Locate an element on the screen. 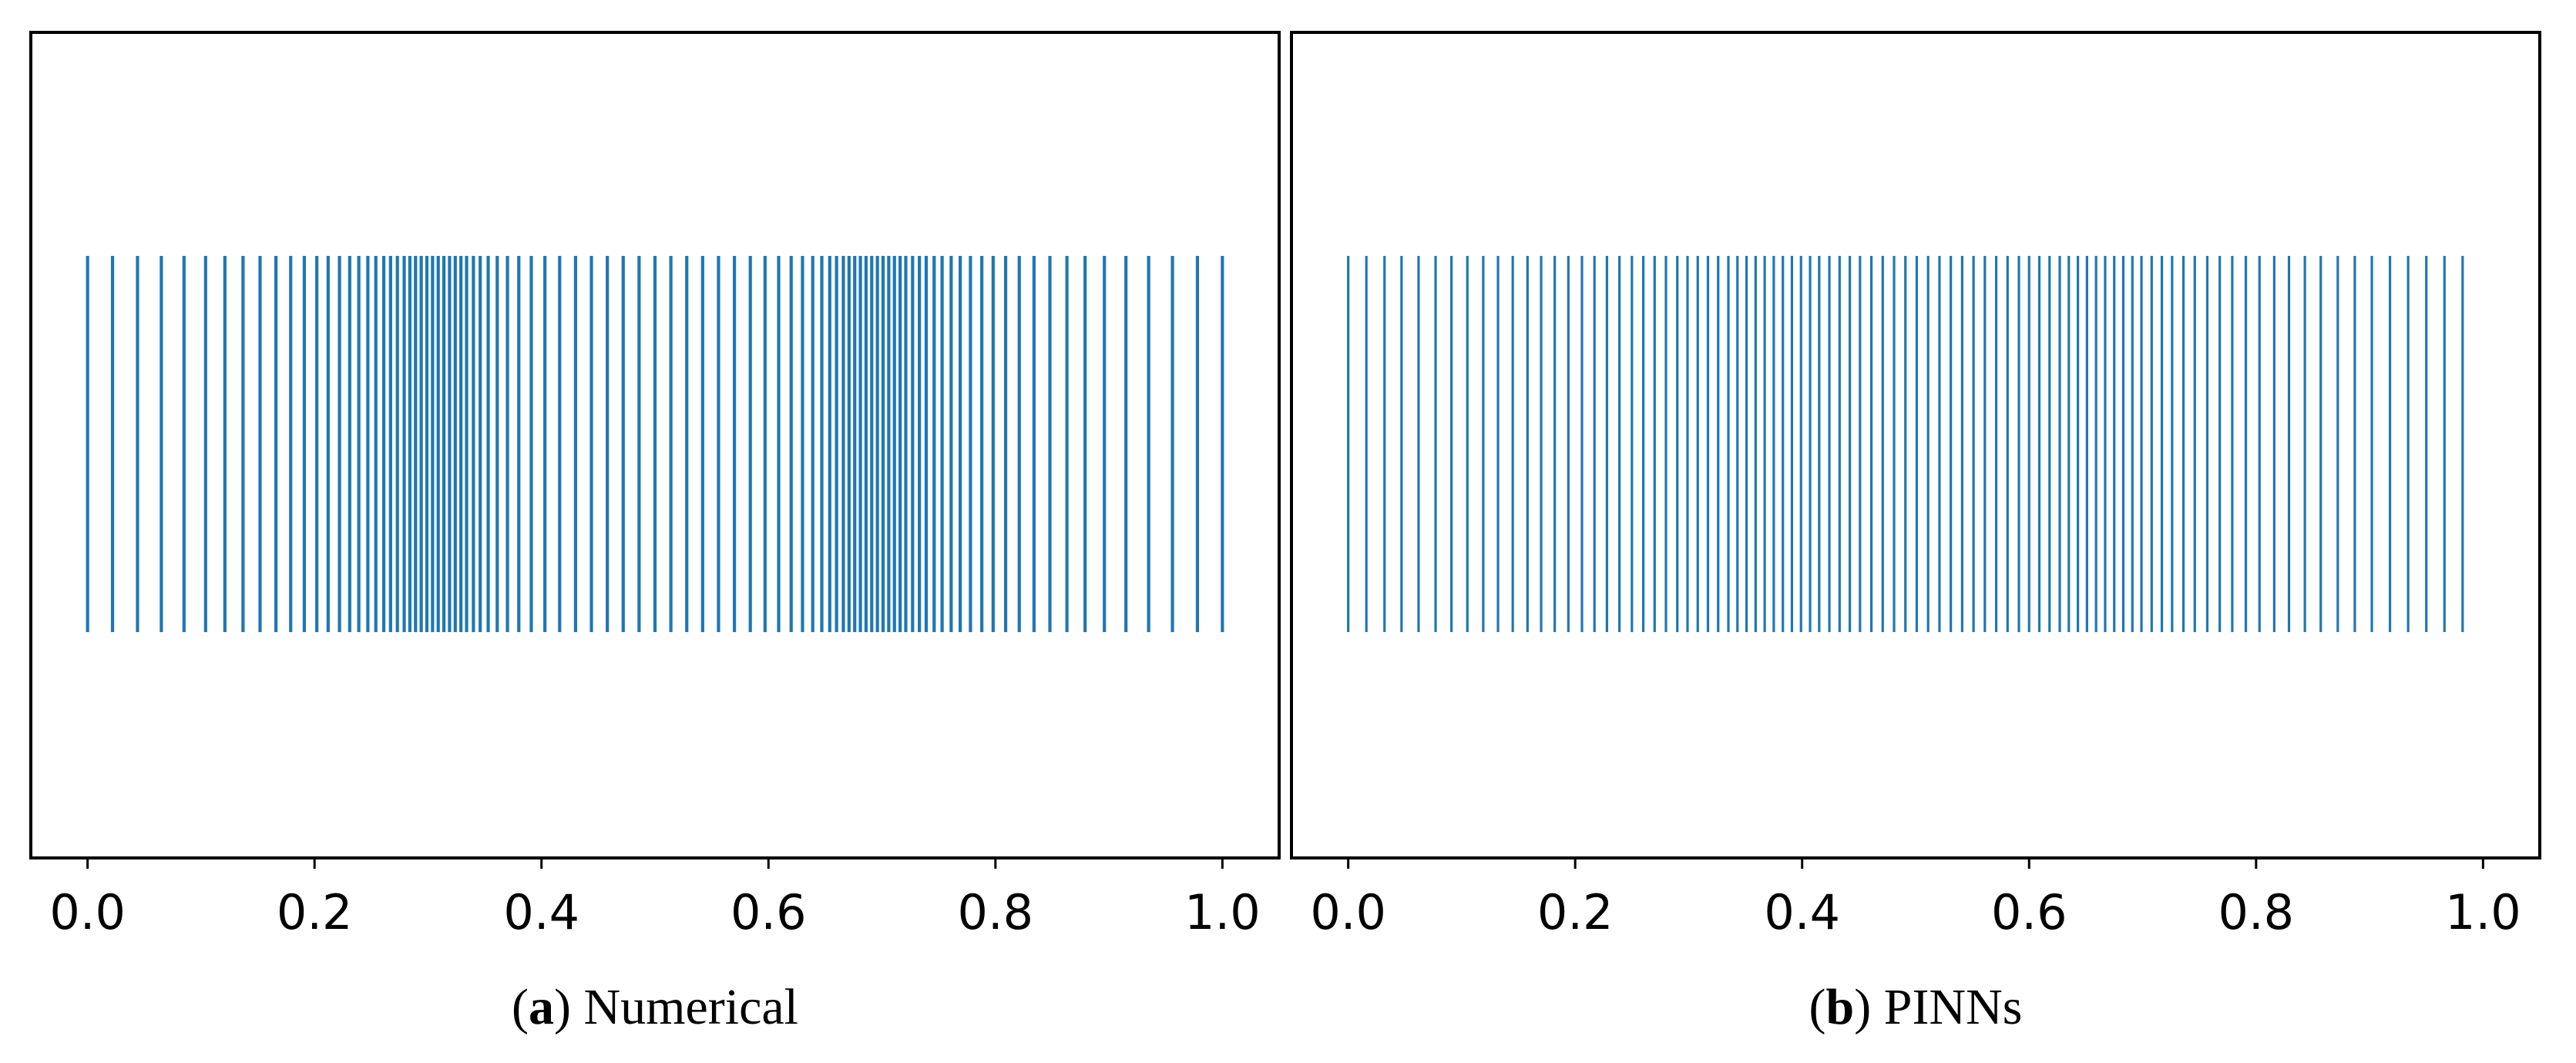  caption-b-open: ( is located at coordinates (1817, 1007).